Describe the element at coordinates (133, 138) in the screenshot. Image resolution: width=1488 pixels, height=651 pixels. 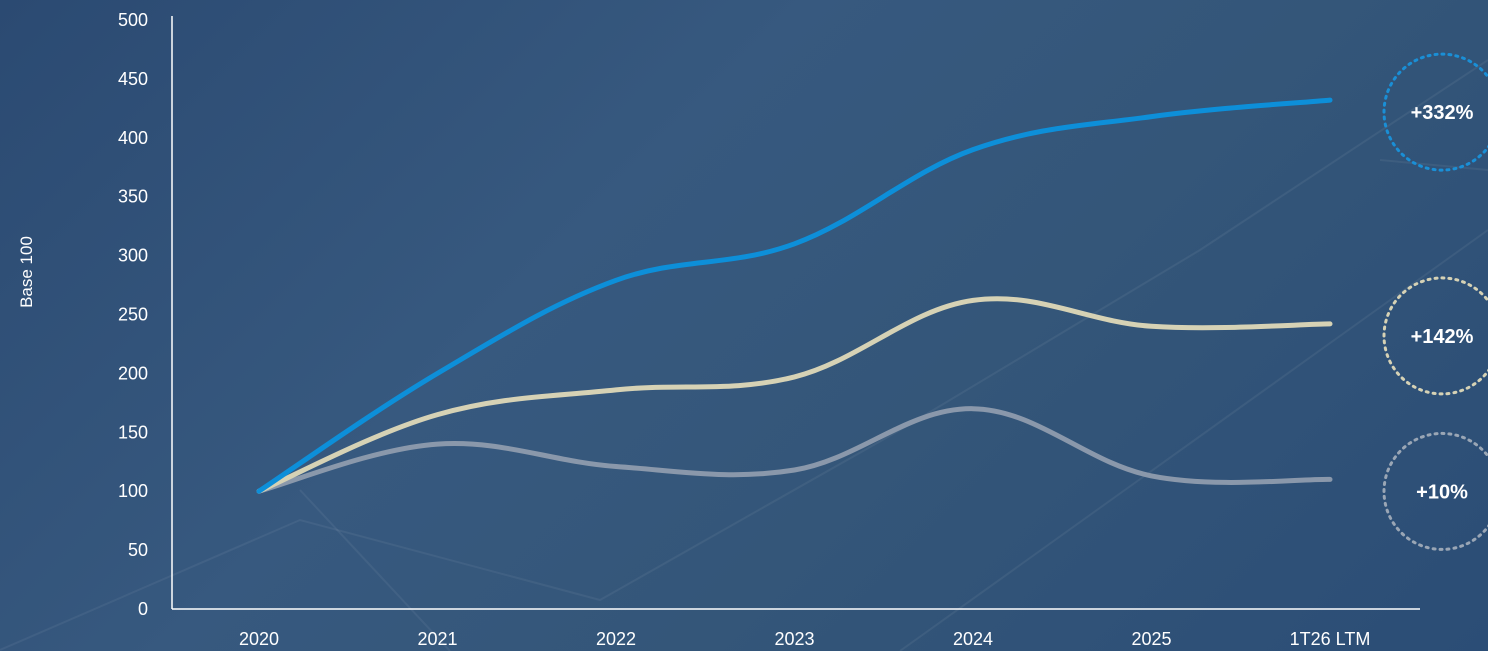
I see `y-tick-label: 400` at that location.